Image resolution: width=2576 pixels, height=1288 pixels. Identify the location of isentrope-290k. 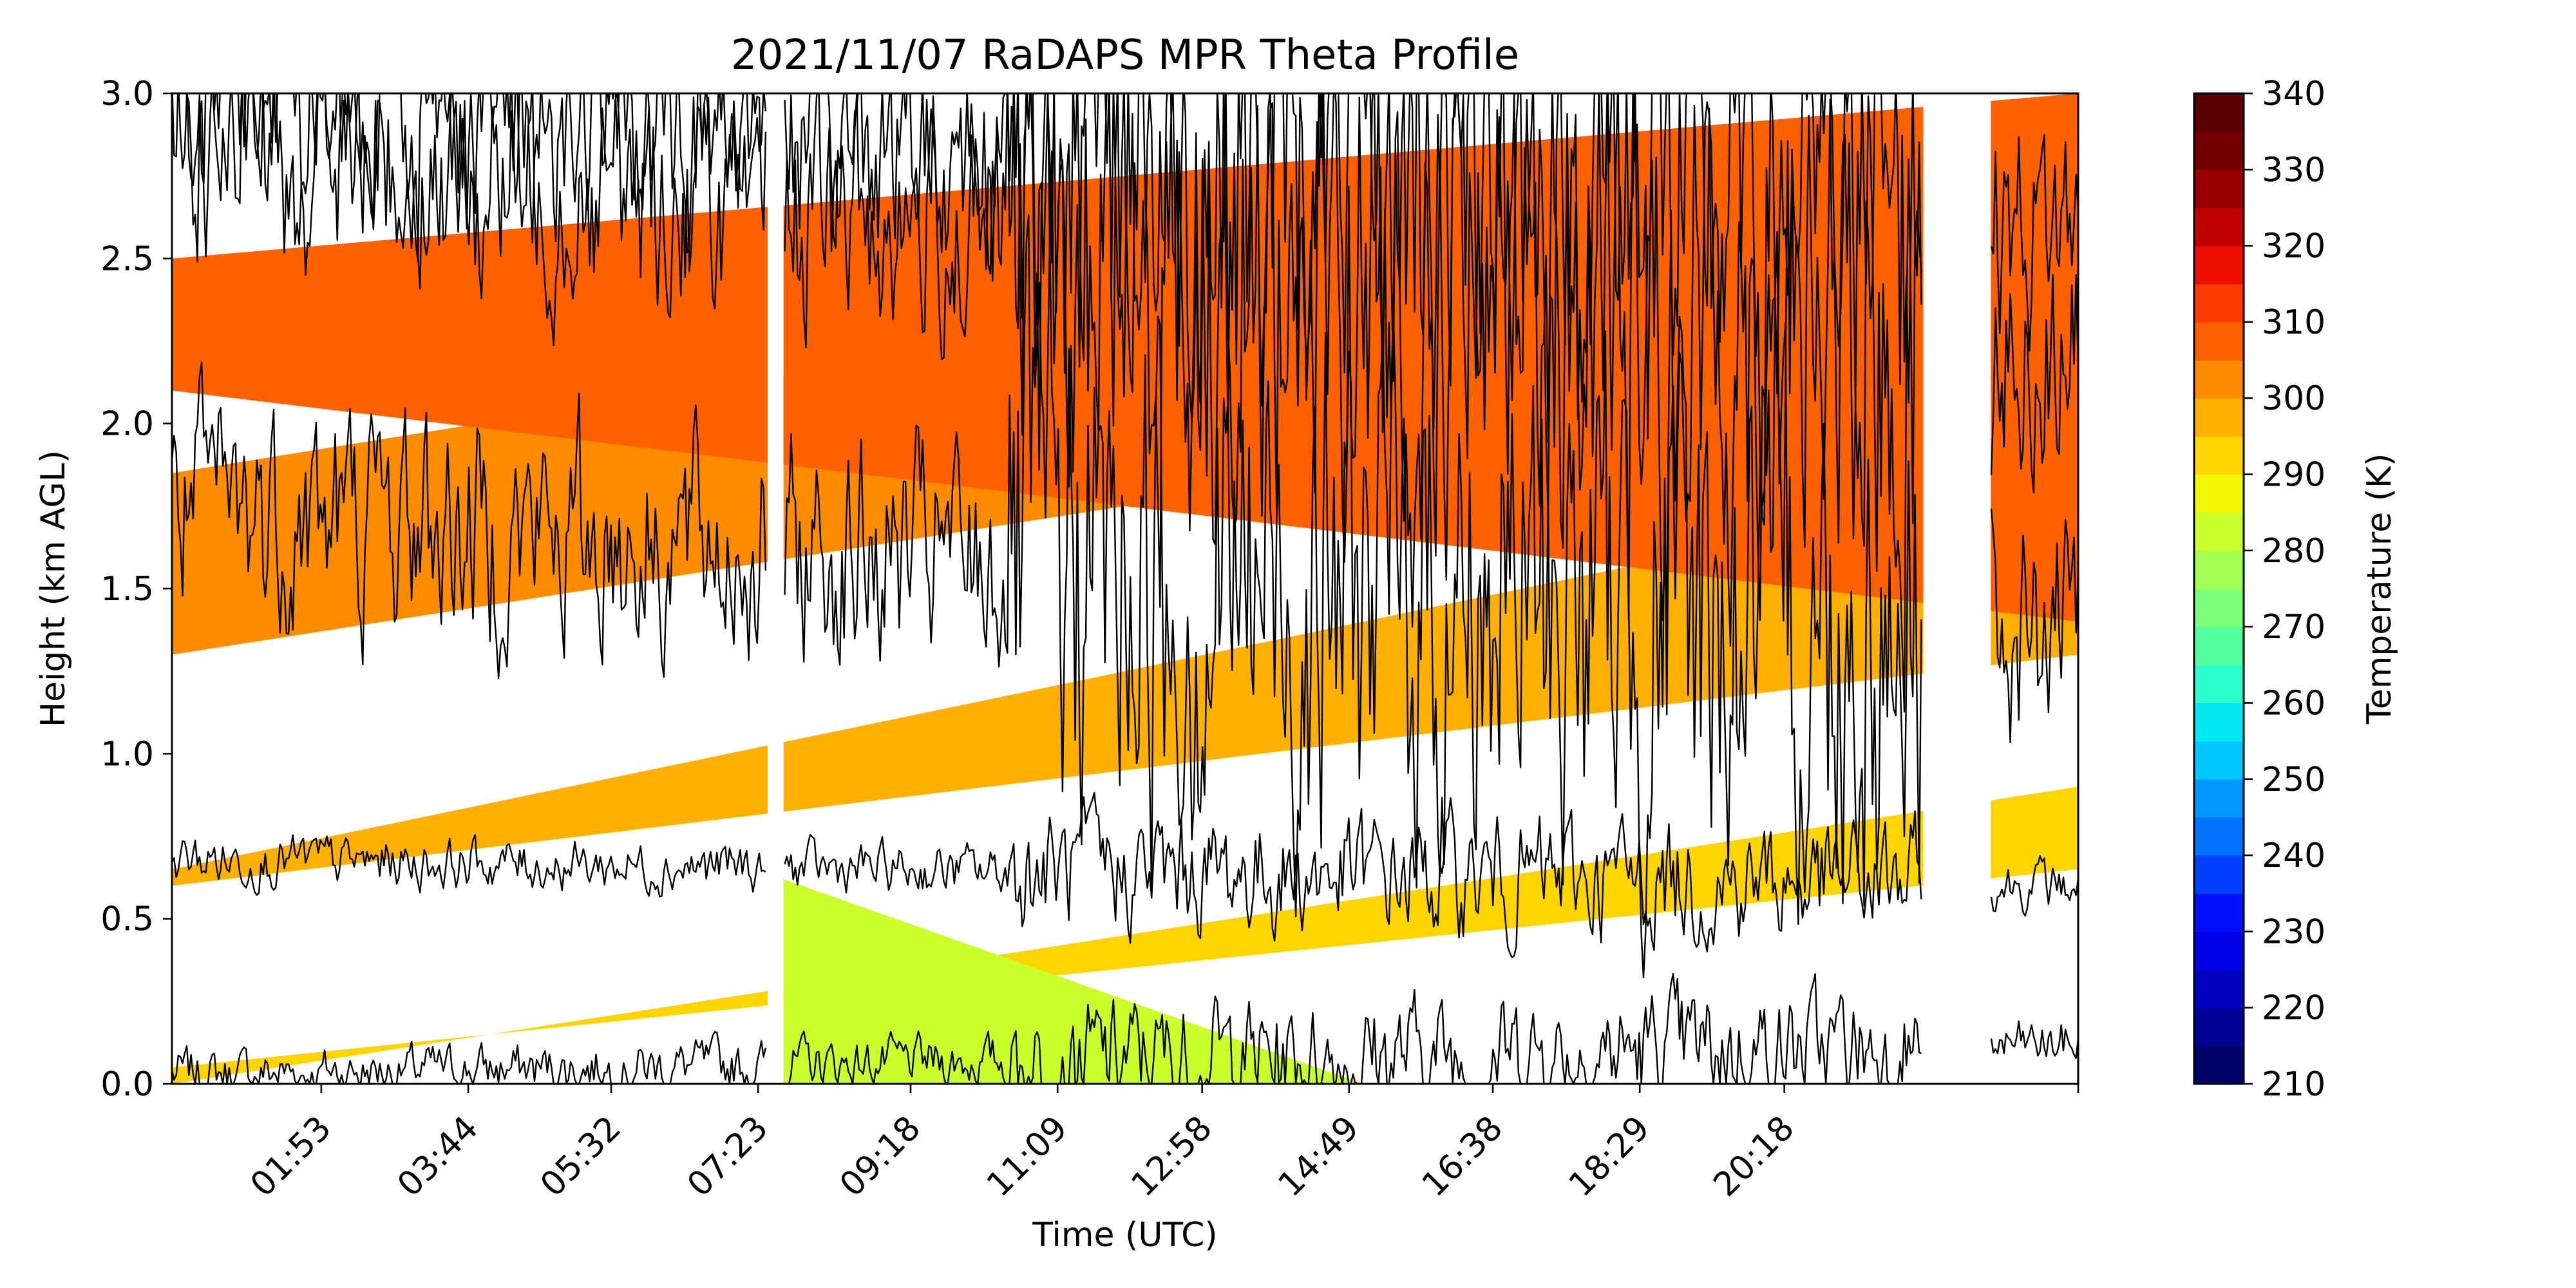
(1125, 875).